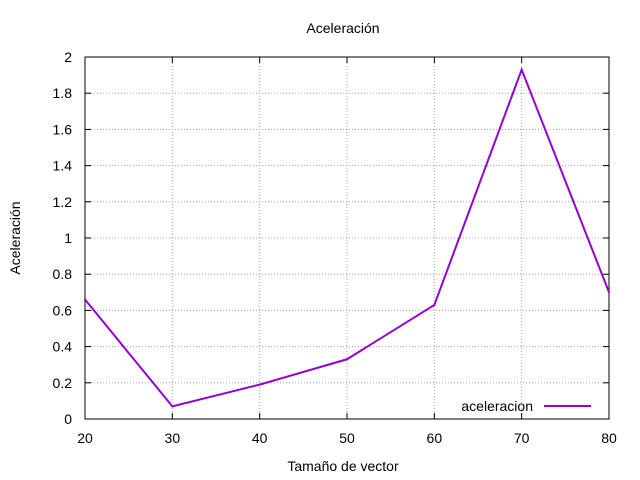 This screenshot has height=480, width=640. I want to click on x-tick-label: 50, so click(347, 438).